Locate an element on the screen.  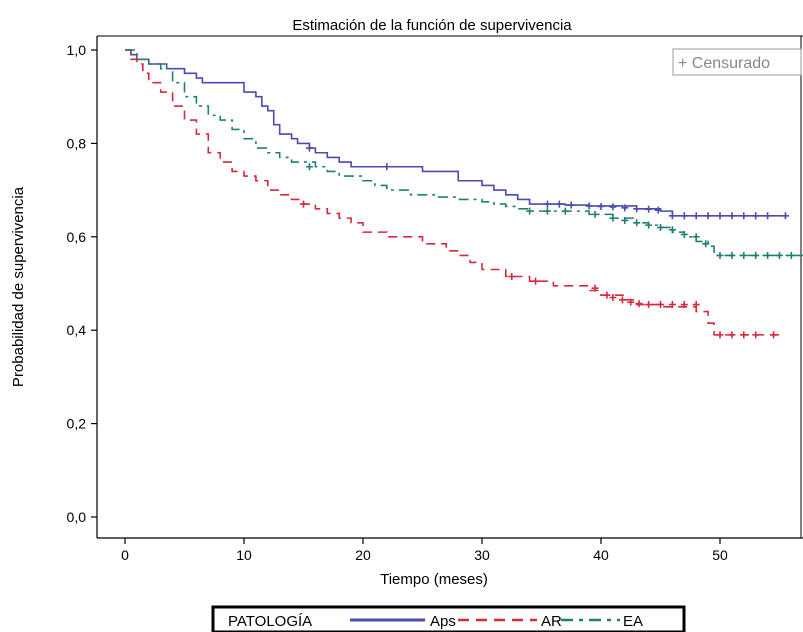
x-tick-label: 20 is located at coordinates (363, 555).